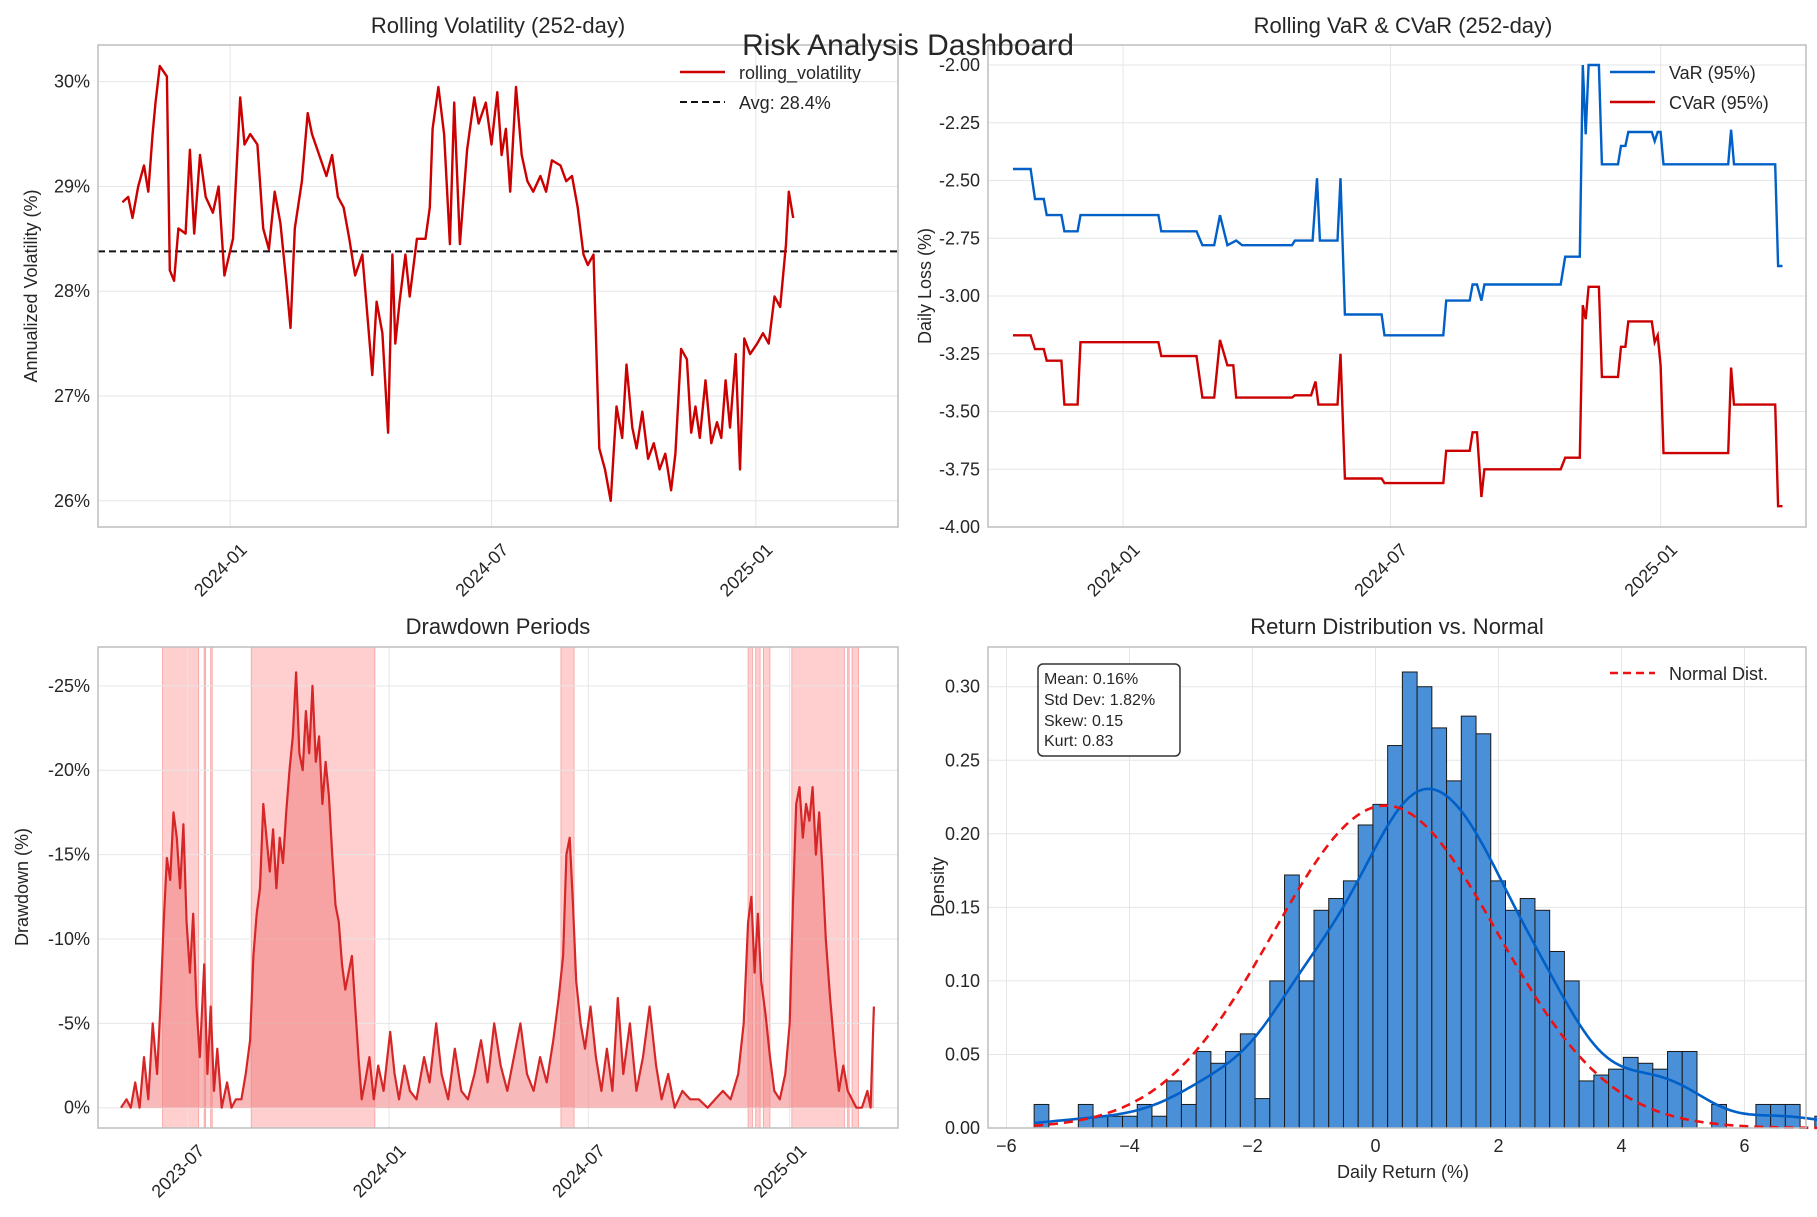  Describe the element at coordinates (1099, 700) in the screenshot. I see `stat-std-dev: Std Dev: 1.82%` at that location.